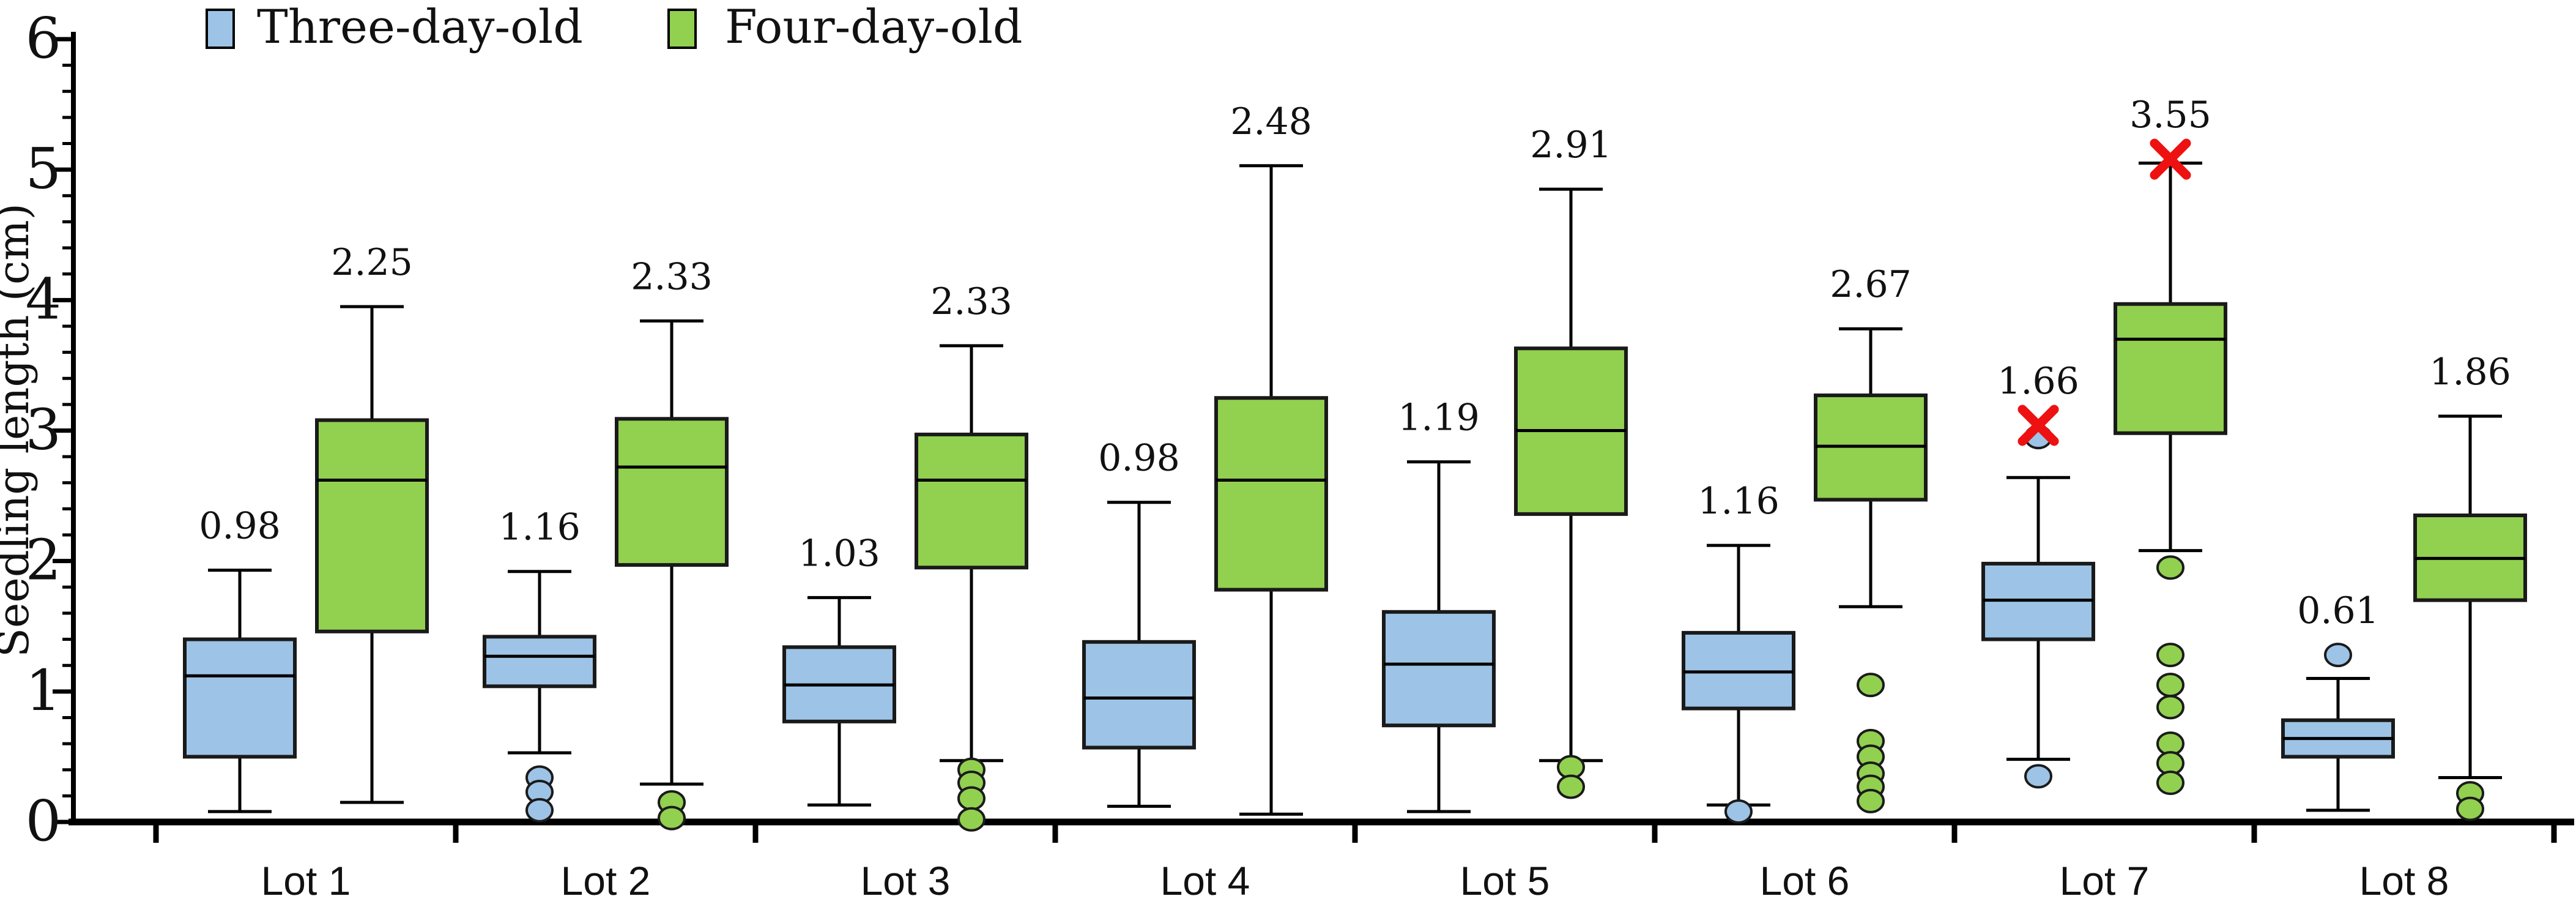 The height and width of the screenshot is (915, 2576). Describe the element at coordinates (372, 262) in the screenshot. I see `mean-value-label: 2.25` at that location.